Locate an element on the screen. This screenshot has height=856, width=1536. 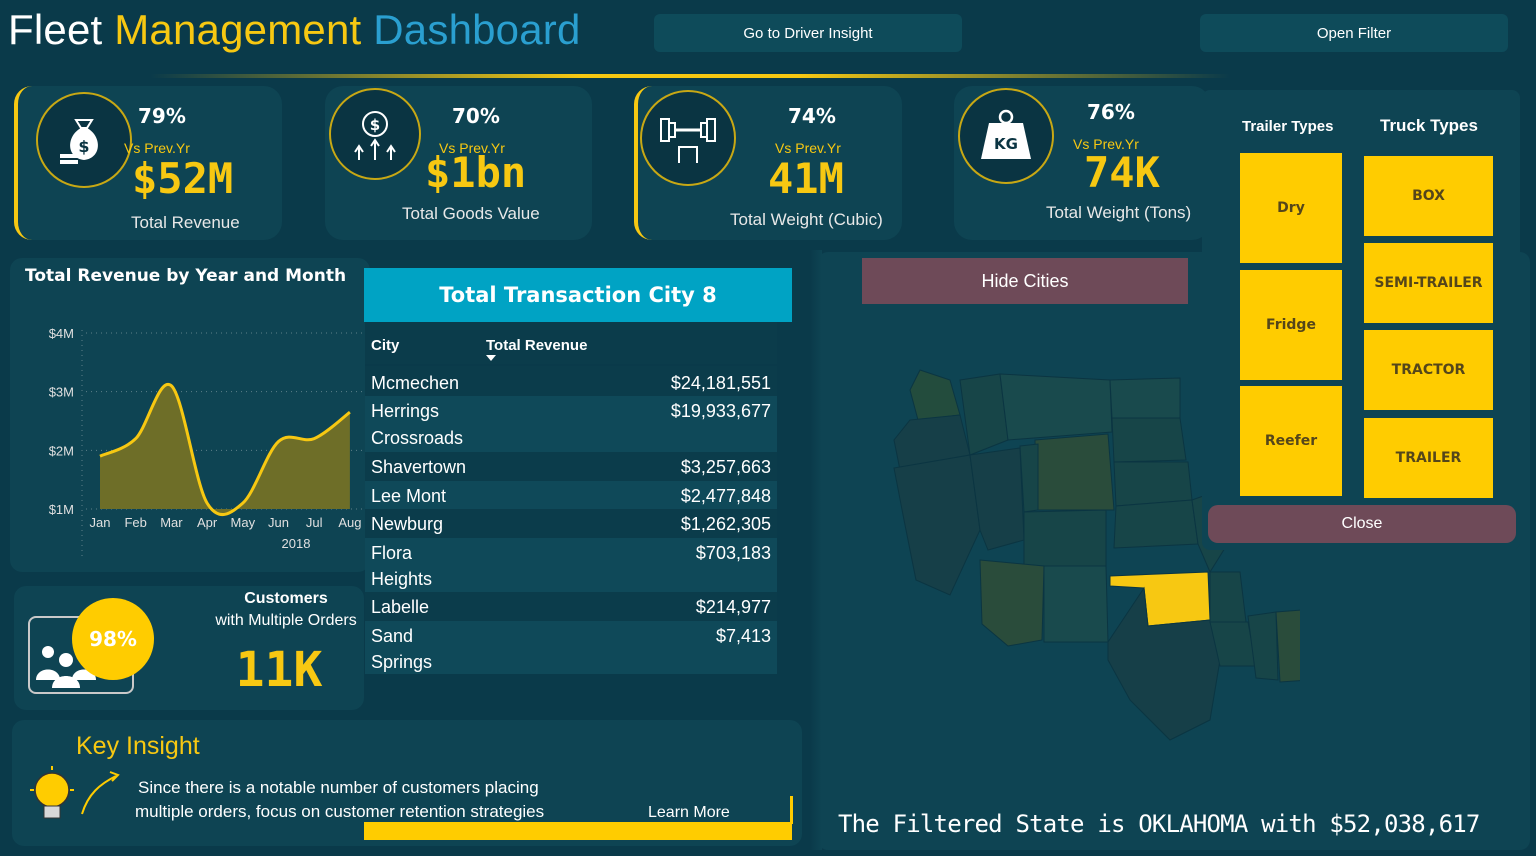
kpi-value: $1bn is located at coordinates (476, 172).